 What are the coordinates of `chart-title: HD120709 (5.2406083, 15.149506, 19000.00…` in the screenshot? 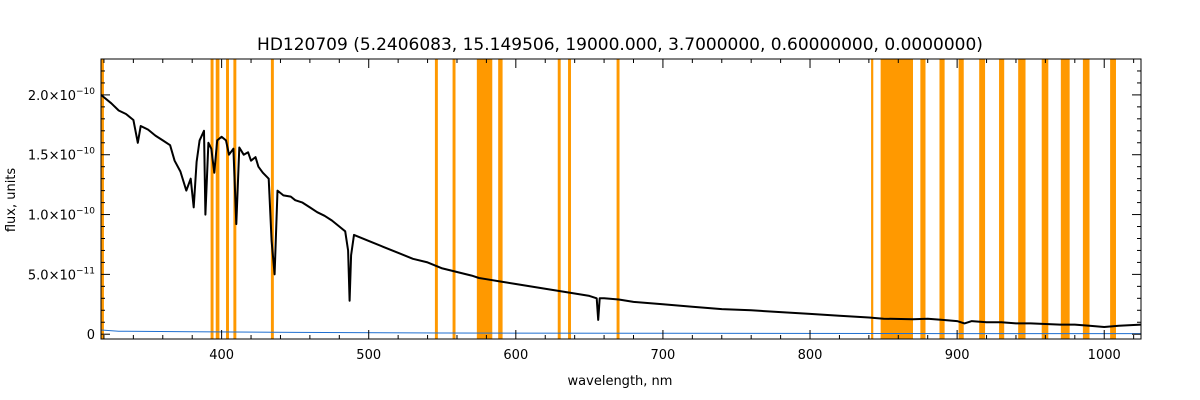 It's located at (620, 45).